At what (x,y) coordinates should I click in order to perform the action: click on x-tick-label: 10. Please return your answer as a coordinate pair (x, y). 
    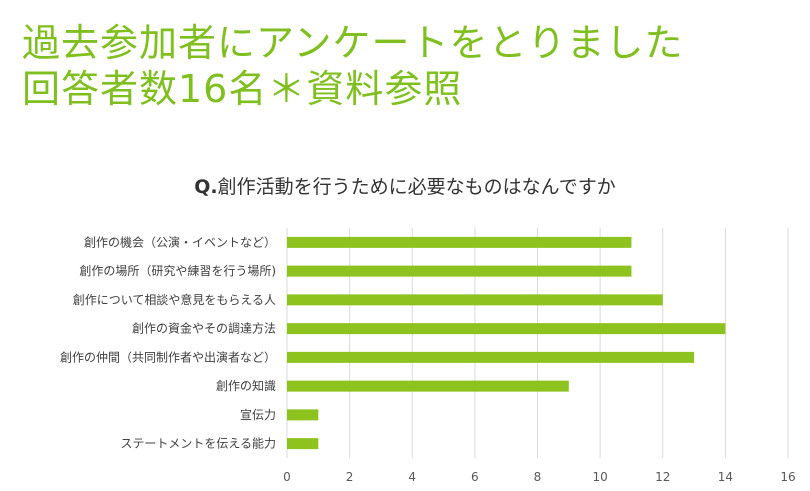
    Looking at the image, I should click on (599, 477).